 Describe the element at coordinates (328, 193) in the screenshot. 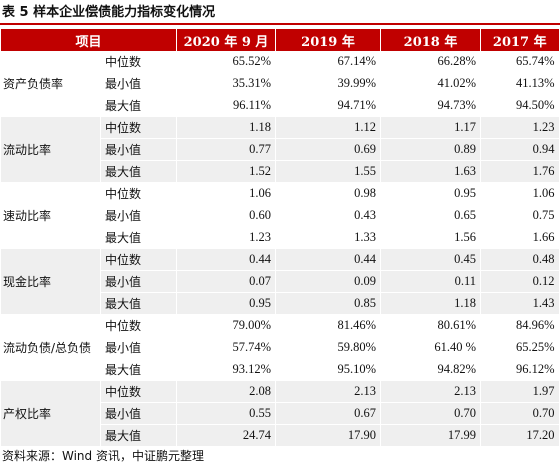

I see `value-cell: 0.98` at that location.